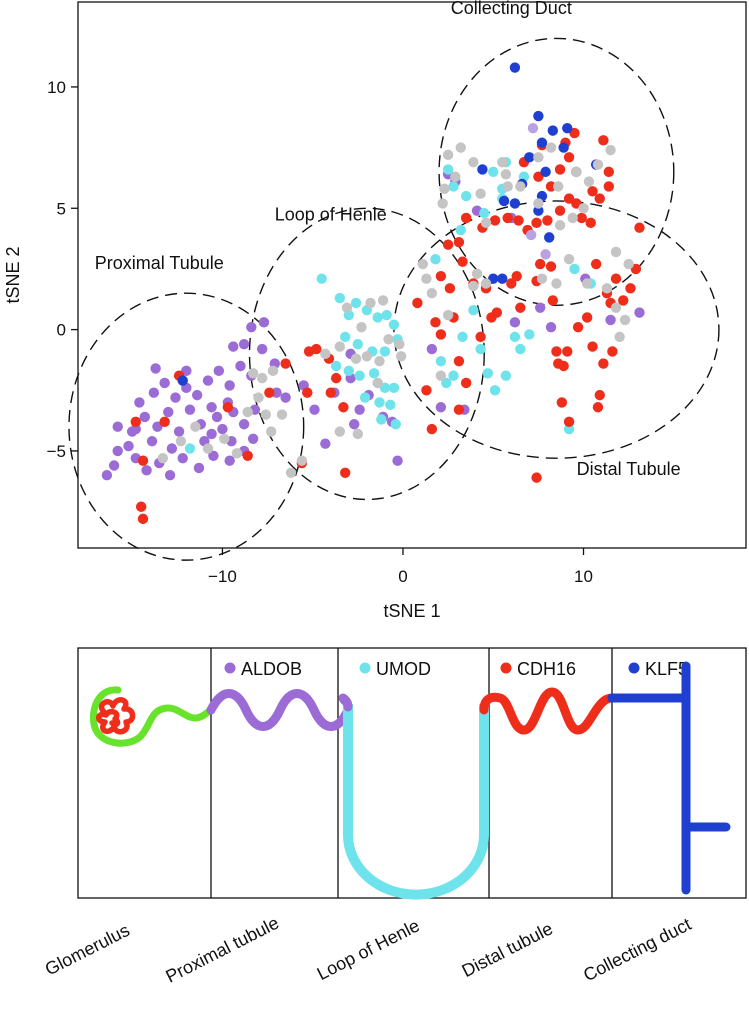 Image resolution: width=749 pixels, height=1009 pixels. Describe the element at coordinates (366, 354) in the screenshot. I see `cluster-region-loop-of-henle` at that location.